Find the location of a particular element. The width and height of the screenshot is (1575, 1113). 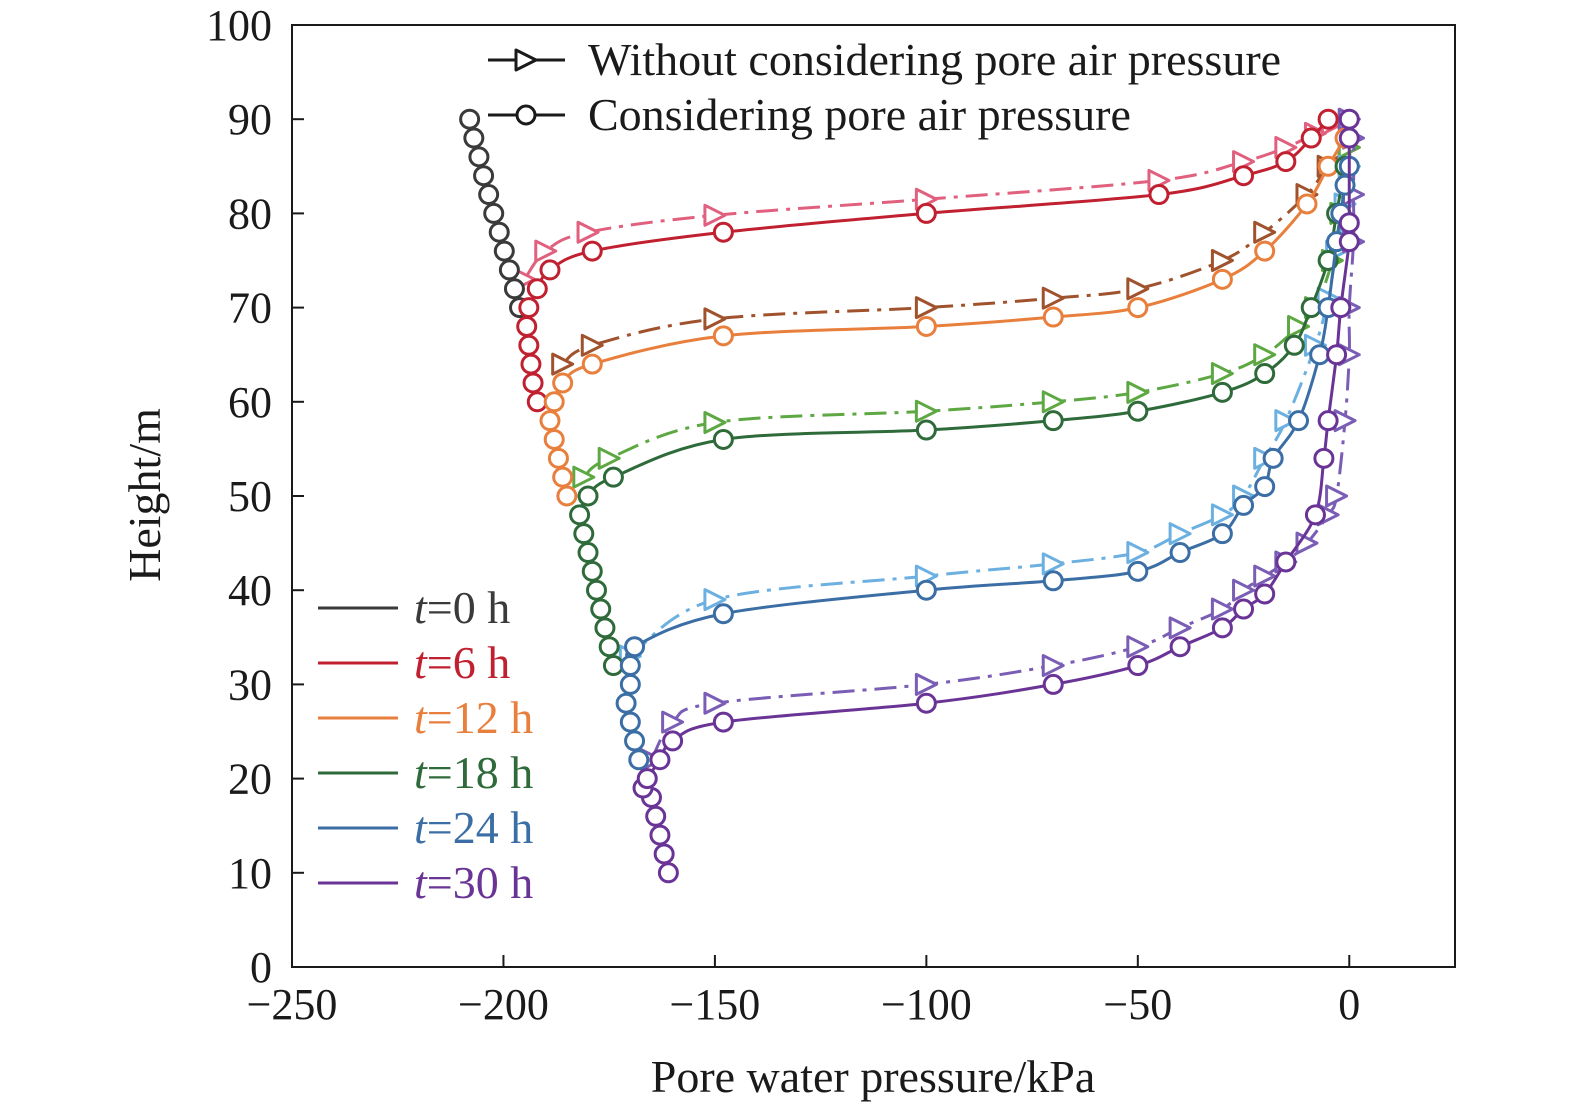

legend-label: t=12 h is located at coordinates (473, 717).